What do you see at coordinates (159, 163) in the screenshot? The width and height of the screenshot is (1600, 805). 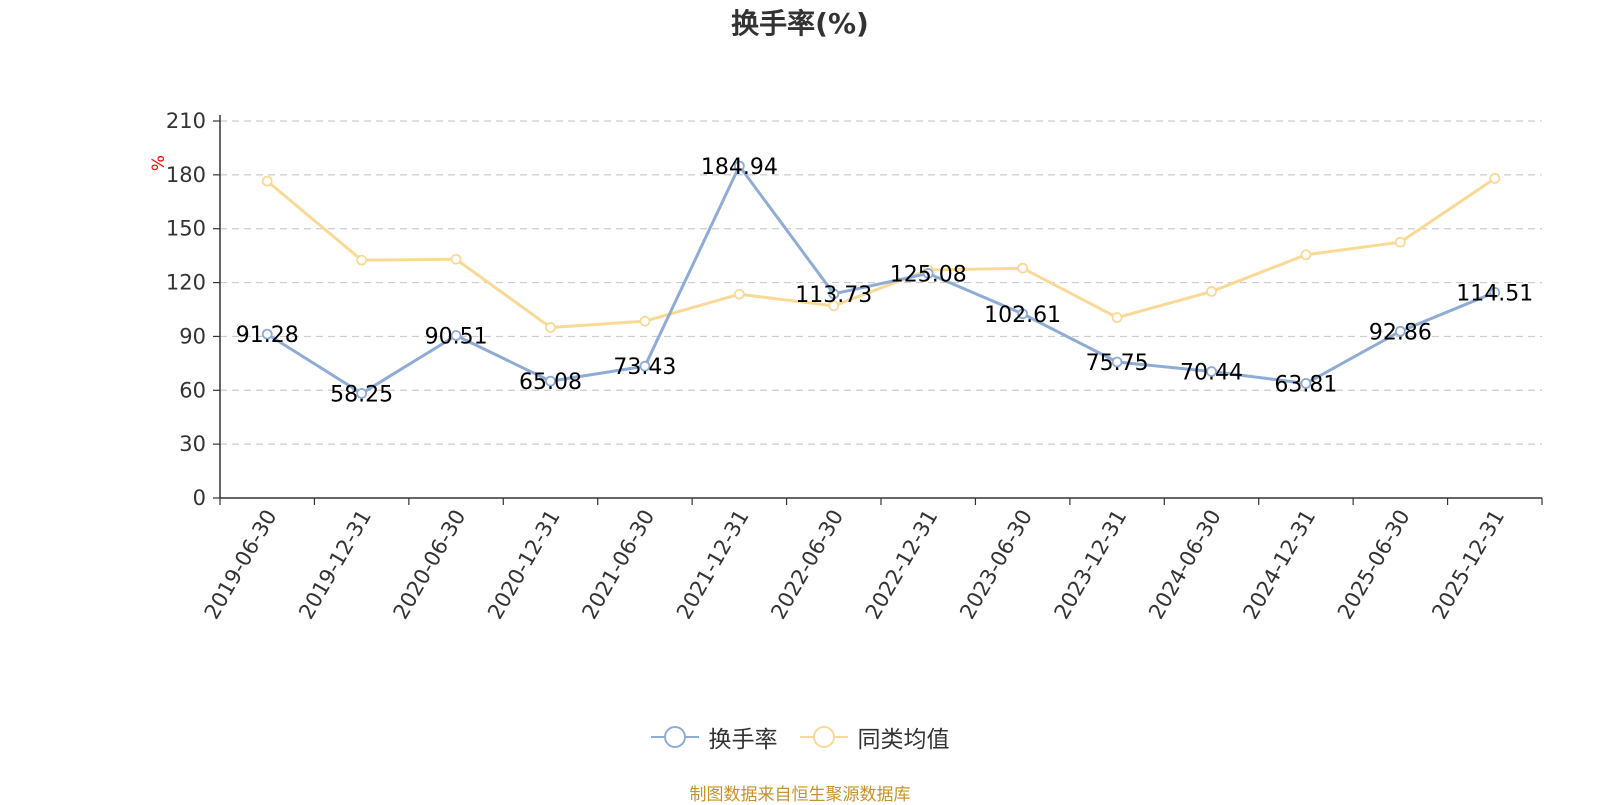 I see `y-unit-label: %` at bounding box center [159, 163].